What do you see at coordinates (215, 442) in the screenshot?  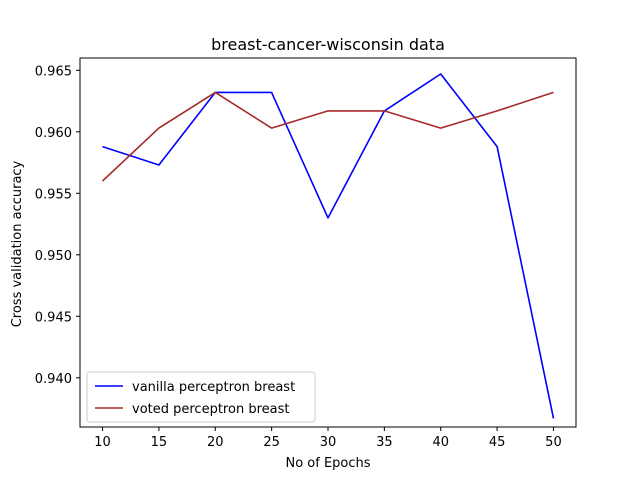 I see `x-tick-label: 20` at bounding box center [215, 442].